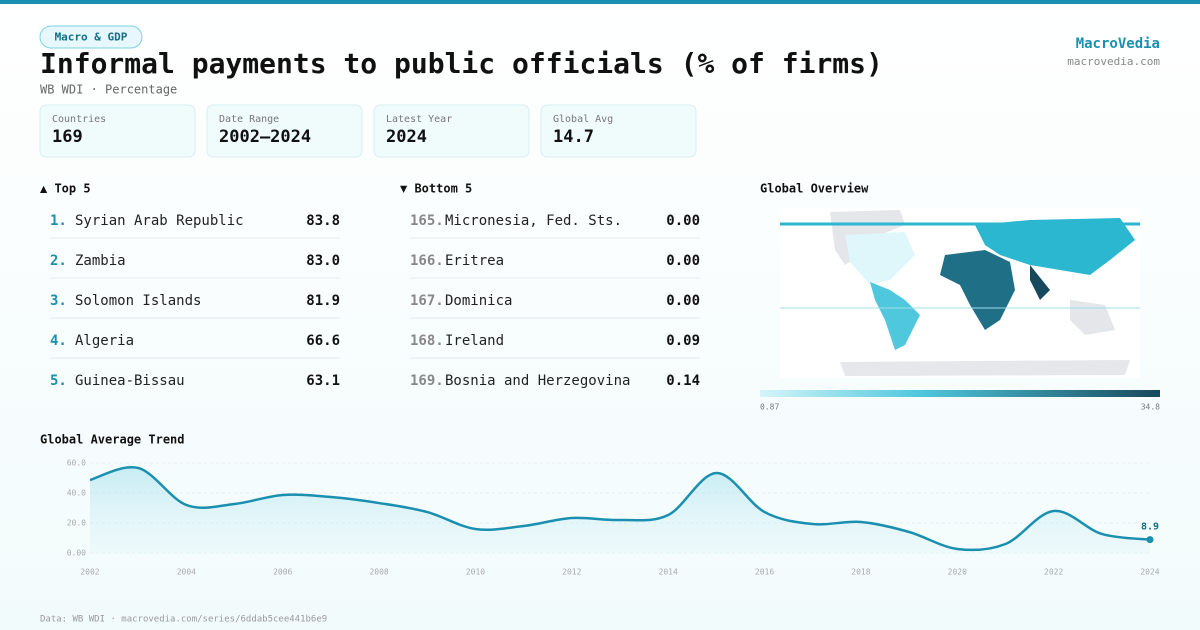 This screenshot has width=1200, height=630. I want to click on rank: 5., so click(58, 381).